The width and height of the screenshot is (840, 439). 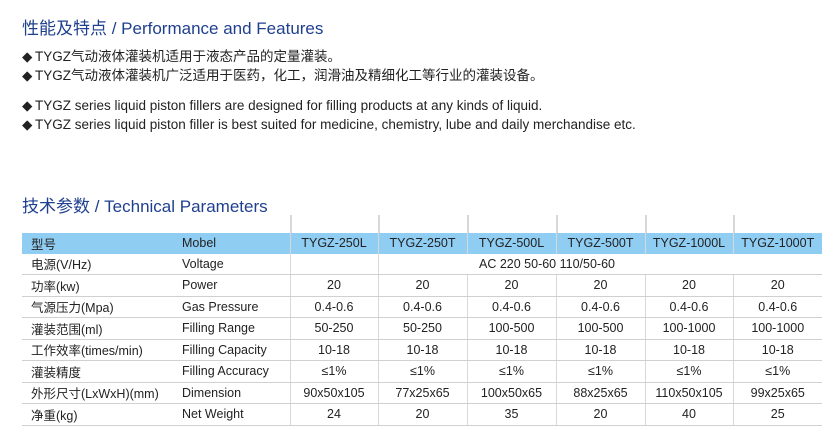 I want to click on row-label-cn: 工作效率(times/min), so click(x=97, y=350).